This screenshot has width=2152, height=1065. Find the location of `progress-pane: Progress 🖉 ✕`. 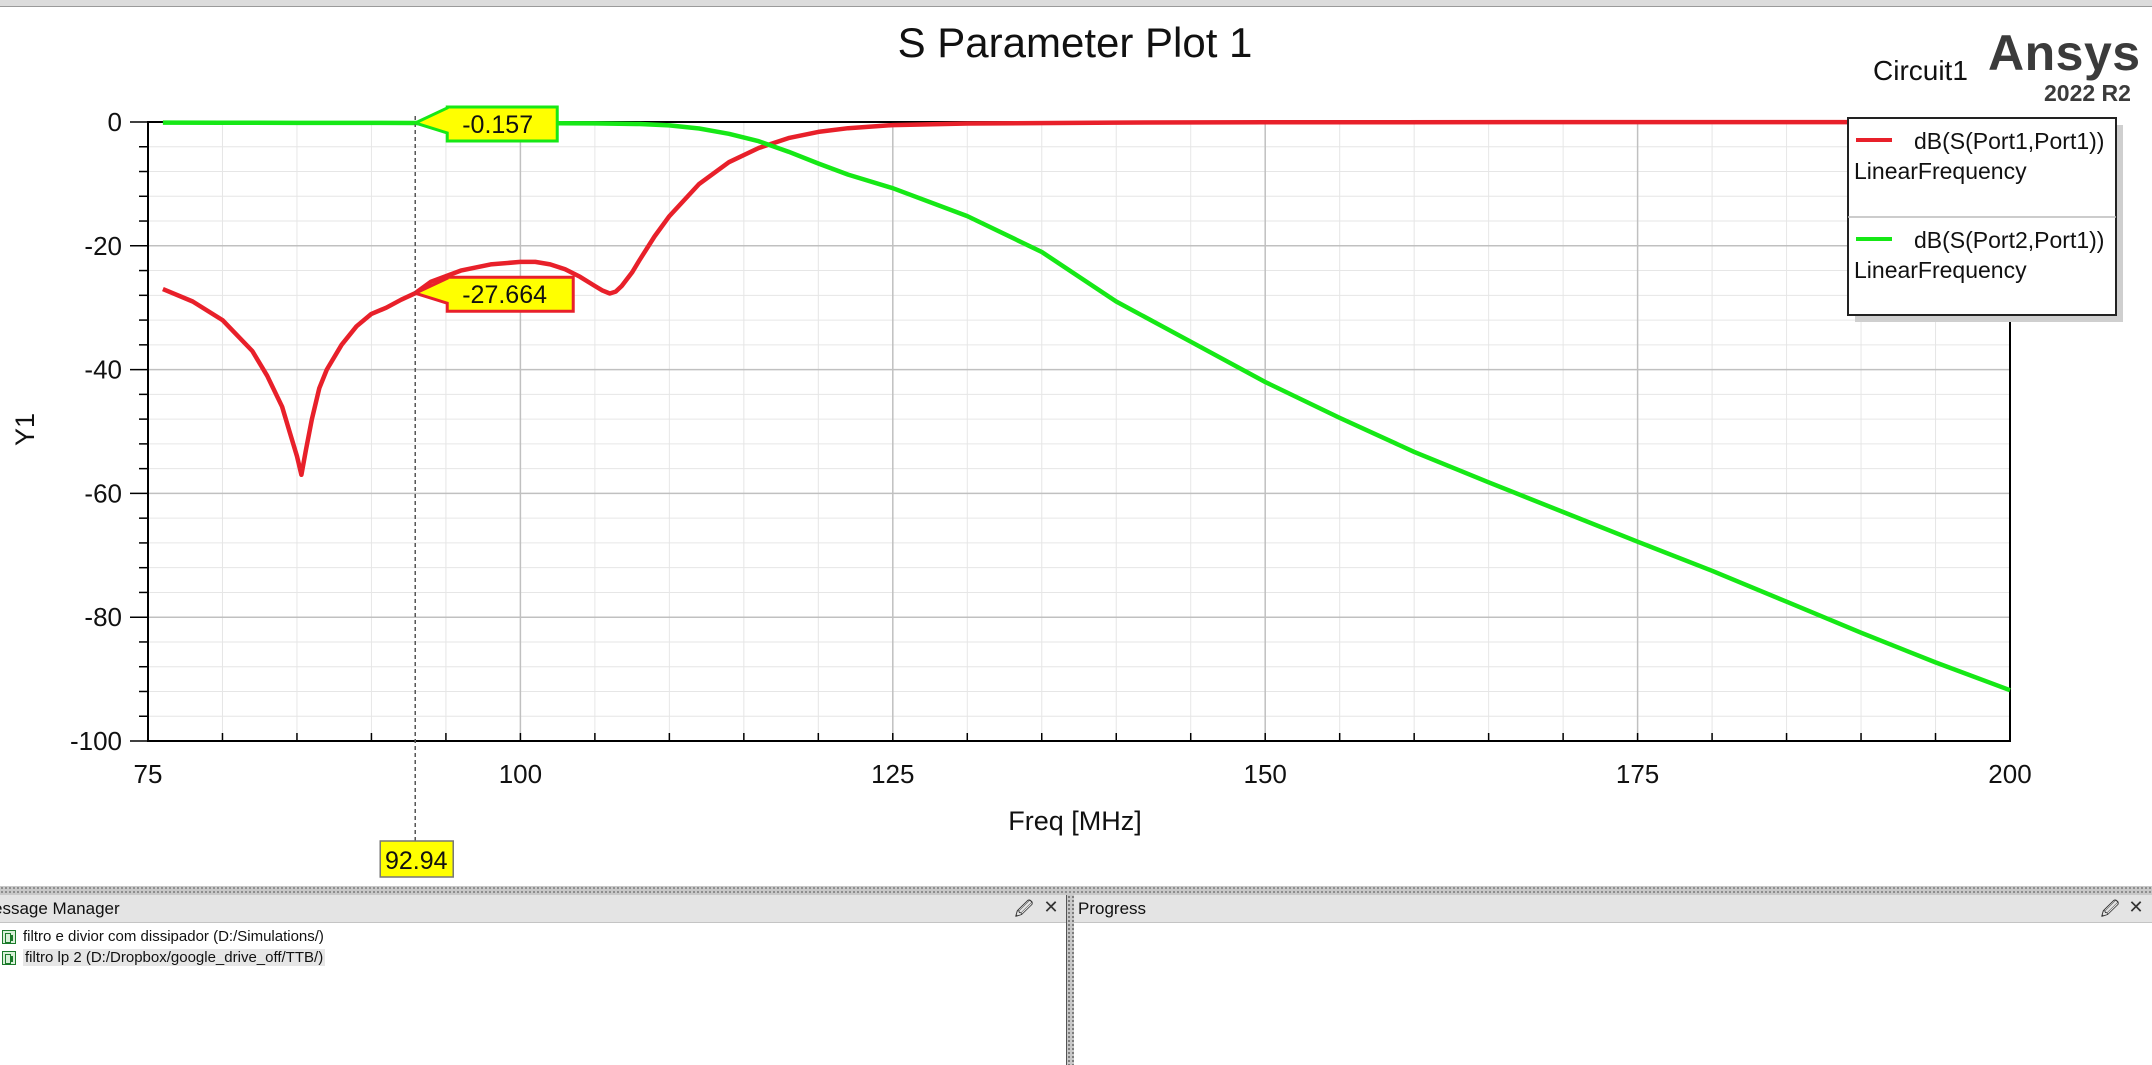

progress-pane: Progress 🖉 ✕ is located at coordinates (1613, 980).